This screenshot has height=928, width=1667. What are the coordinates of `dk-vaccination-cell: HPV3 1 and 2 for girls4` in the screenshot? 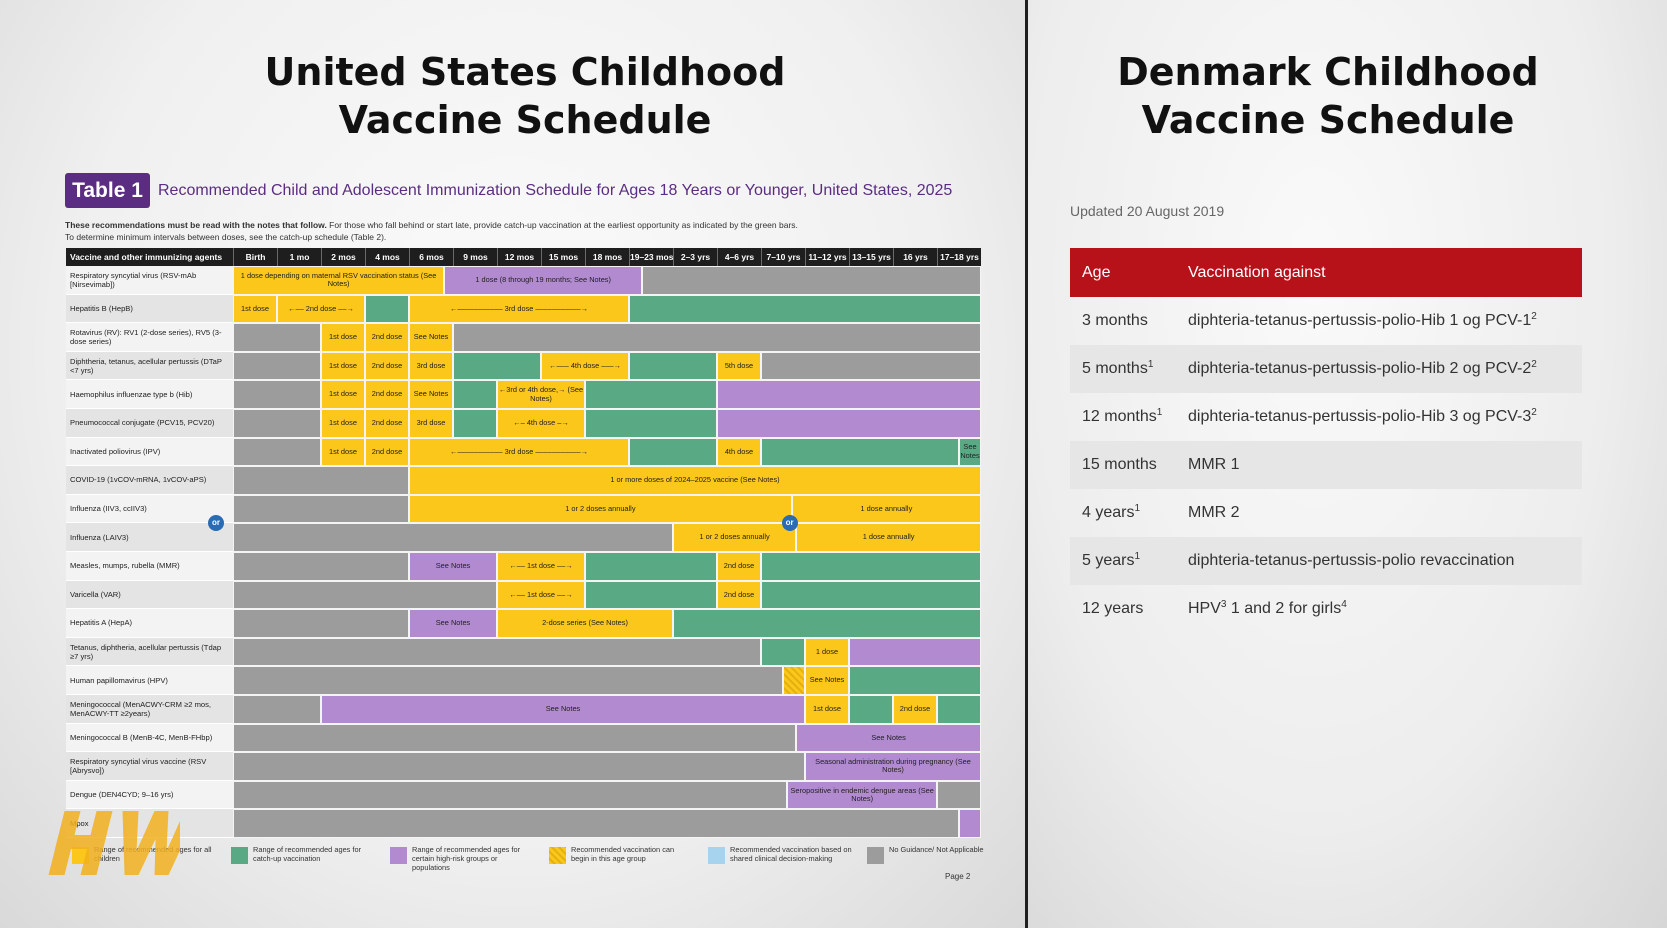 It's located at (1267, 609).